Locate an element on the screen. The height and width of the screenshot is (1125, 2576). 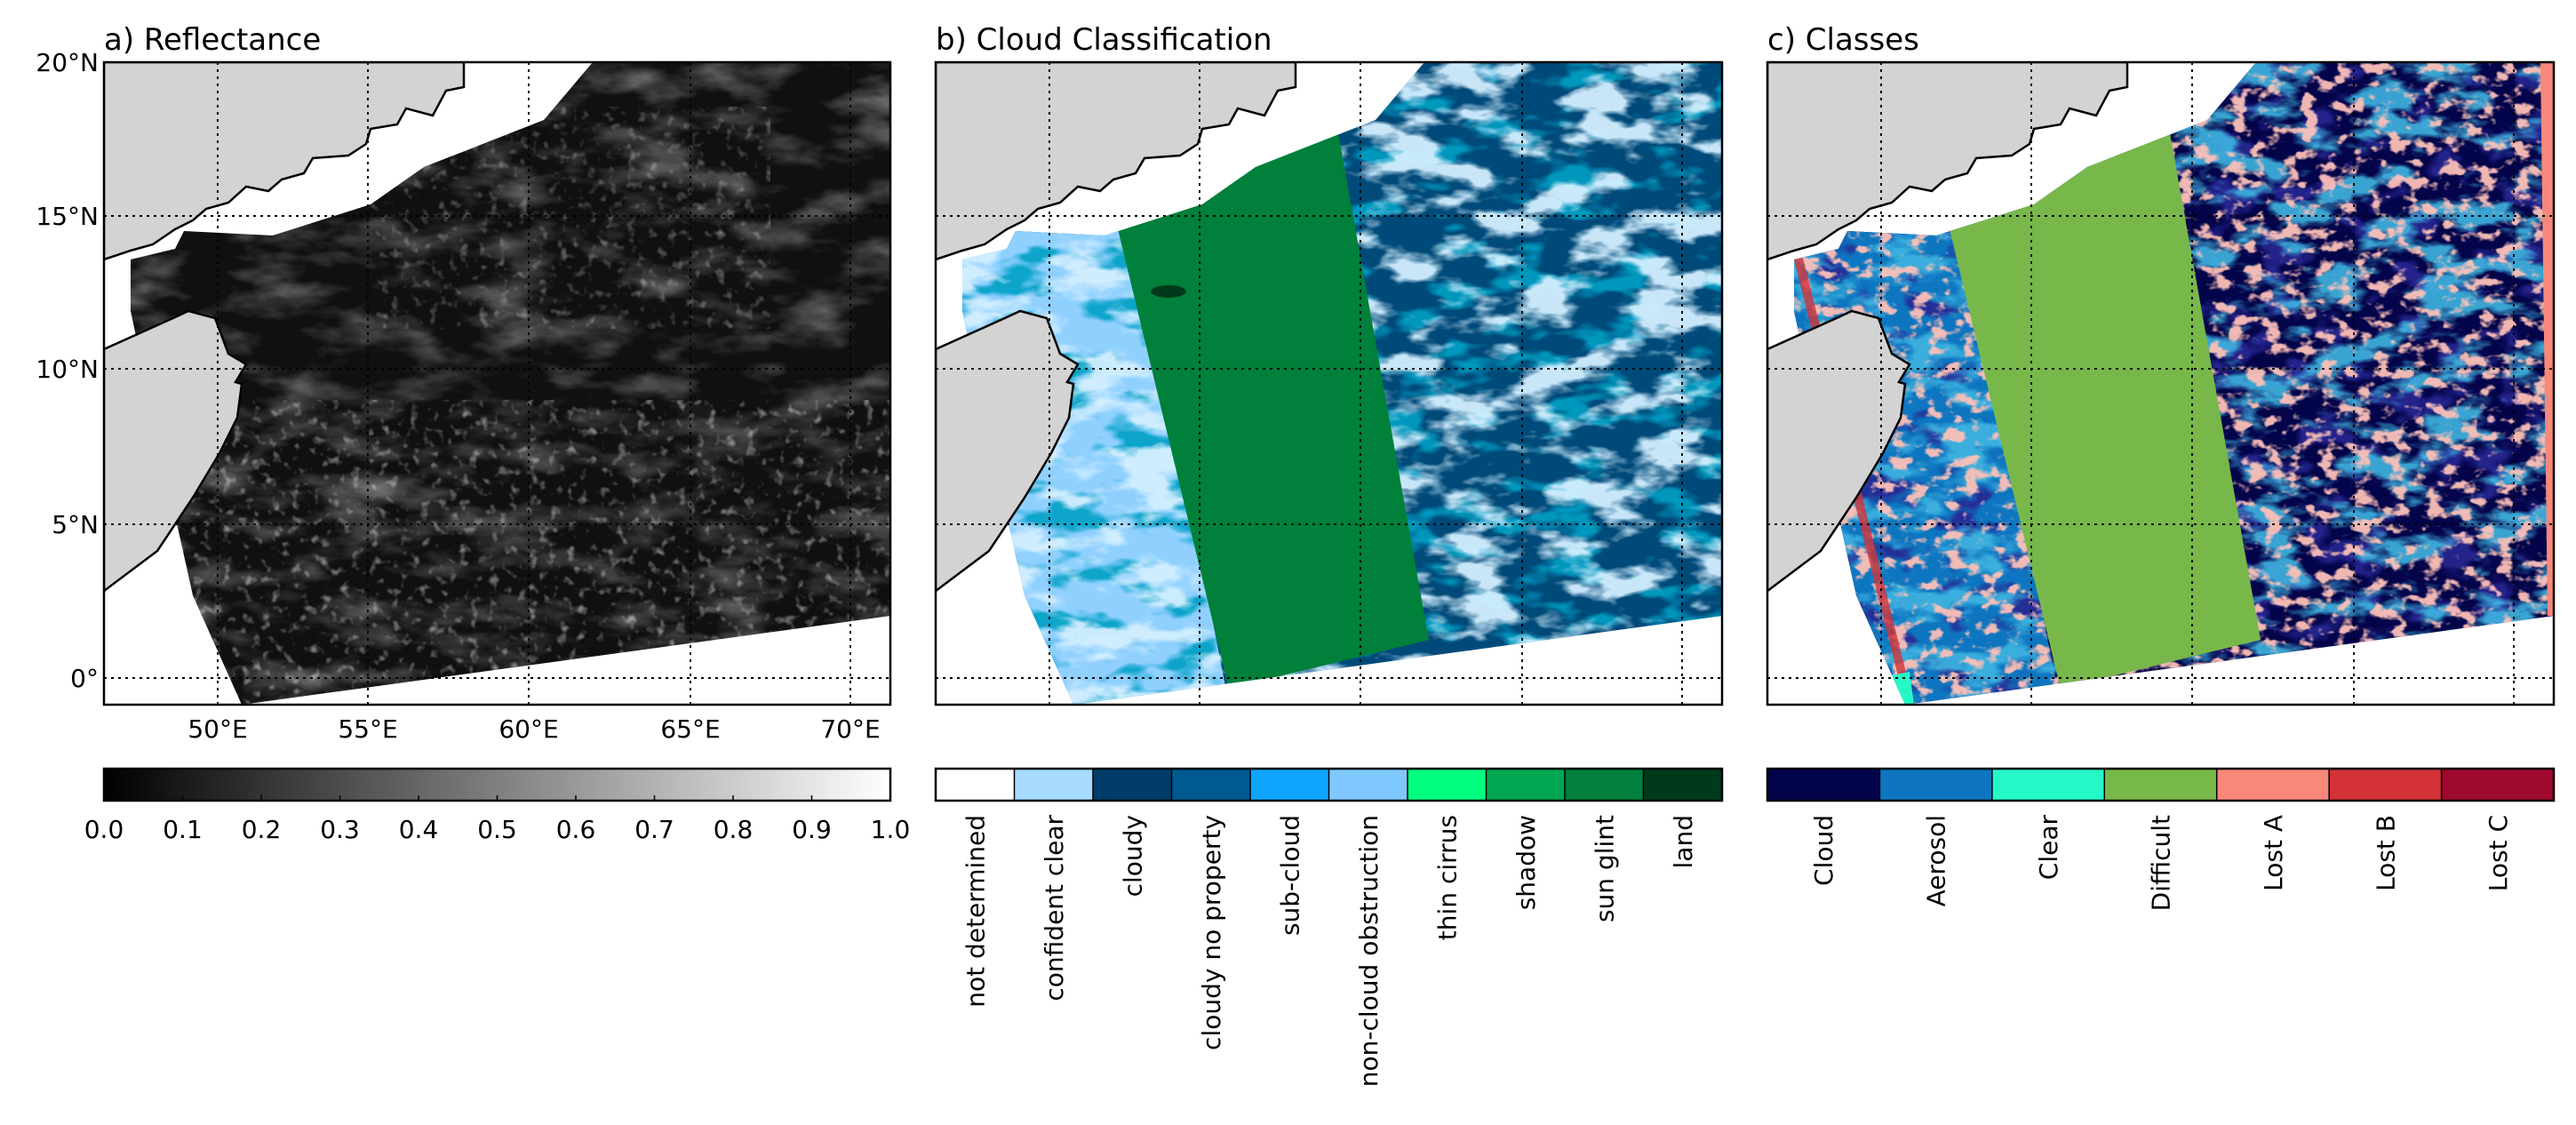
panel-a-title: a) Reflectance is located at coordinates (213, 40).